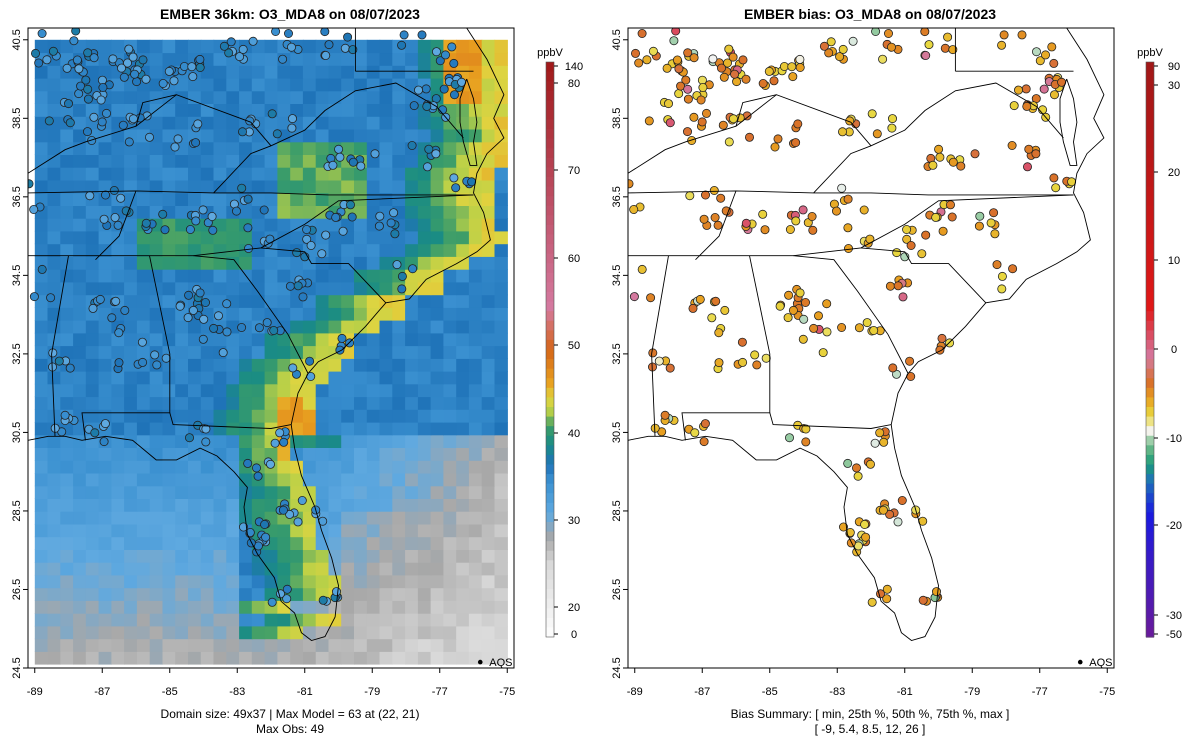  Describe the element at coordinates (1174, 67) in the screenshot. I see `colorbar-tick-label: 90` at that location.